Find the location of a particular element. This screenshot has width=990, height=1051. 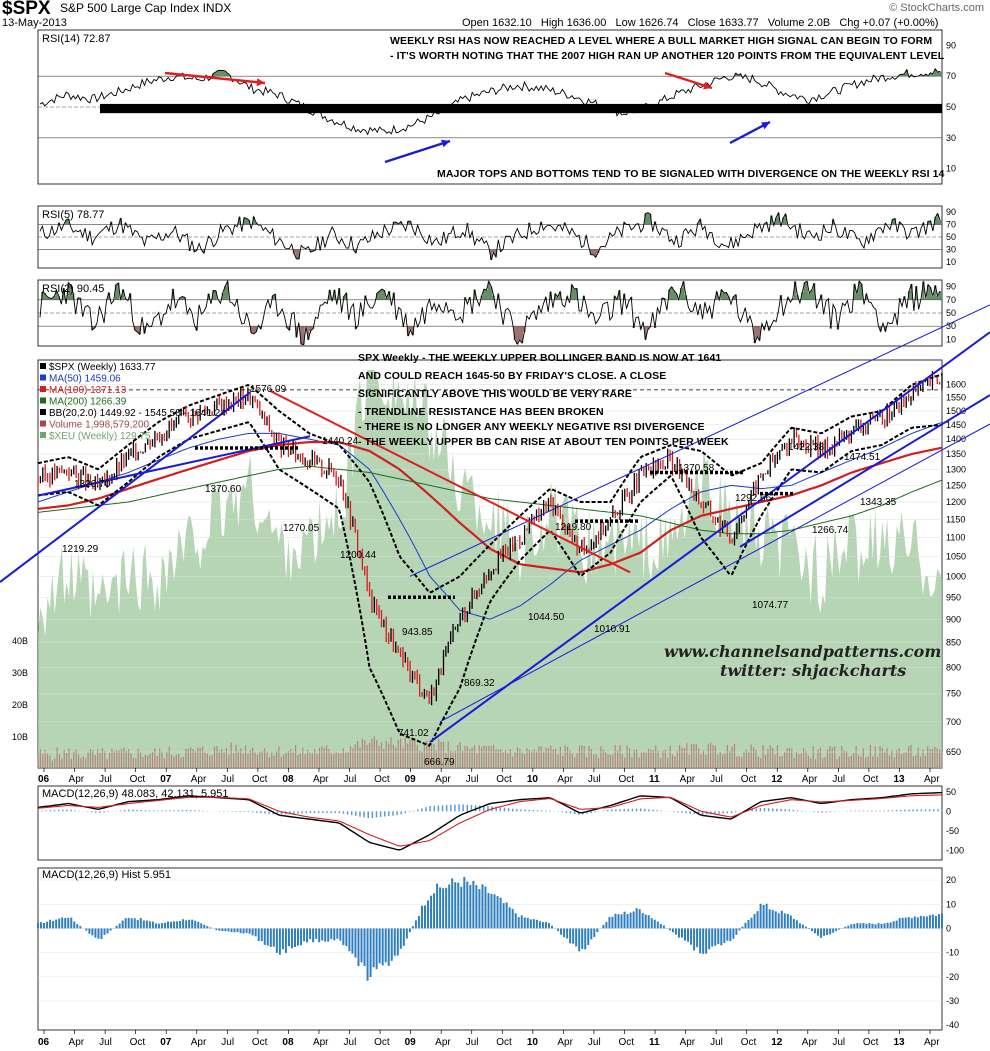

y-tick-label: 70 is located at coordinates (951, 300).